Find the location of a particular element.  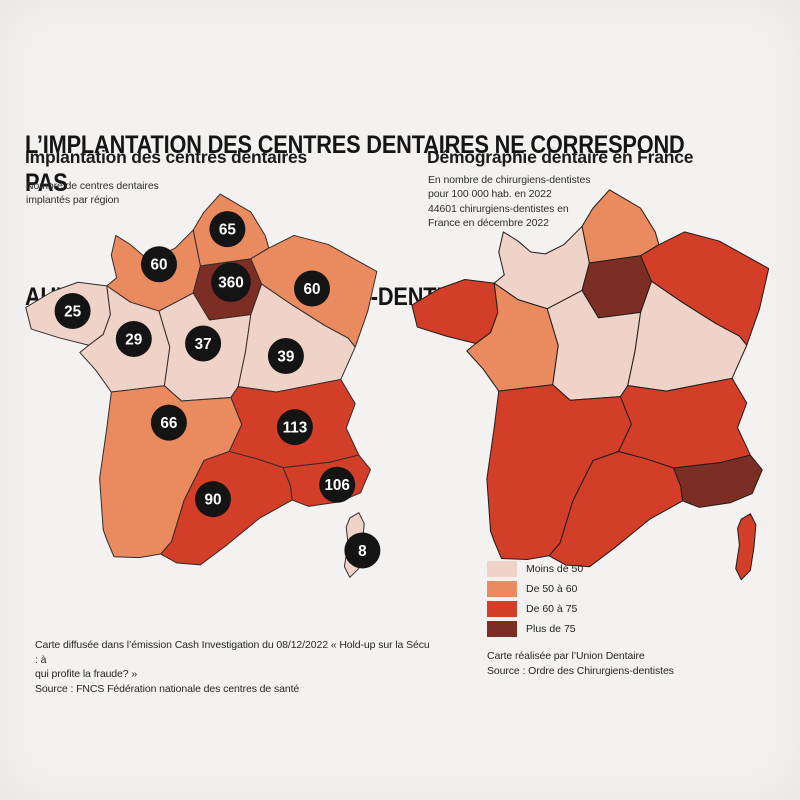

value-badge-normandie: 60 is located at coordinates (159, 264).